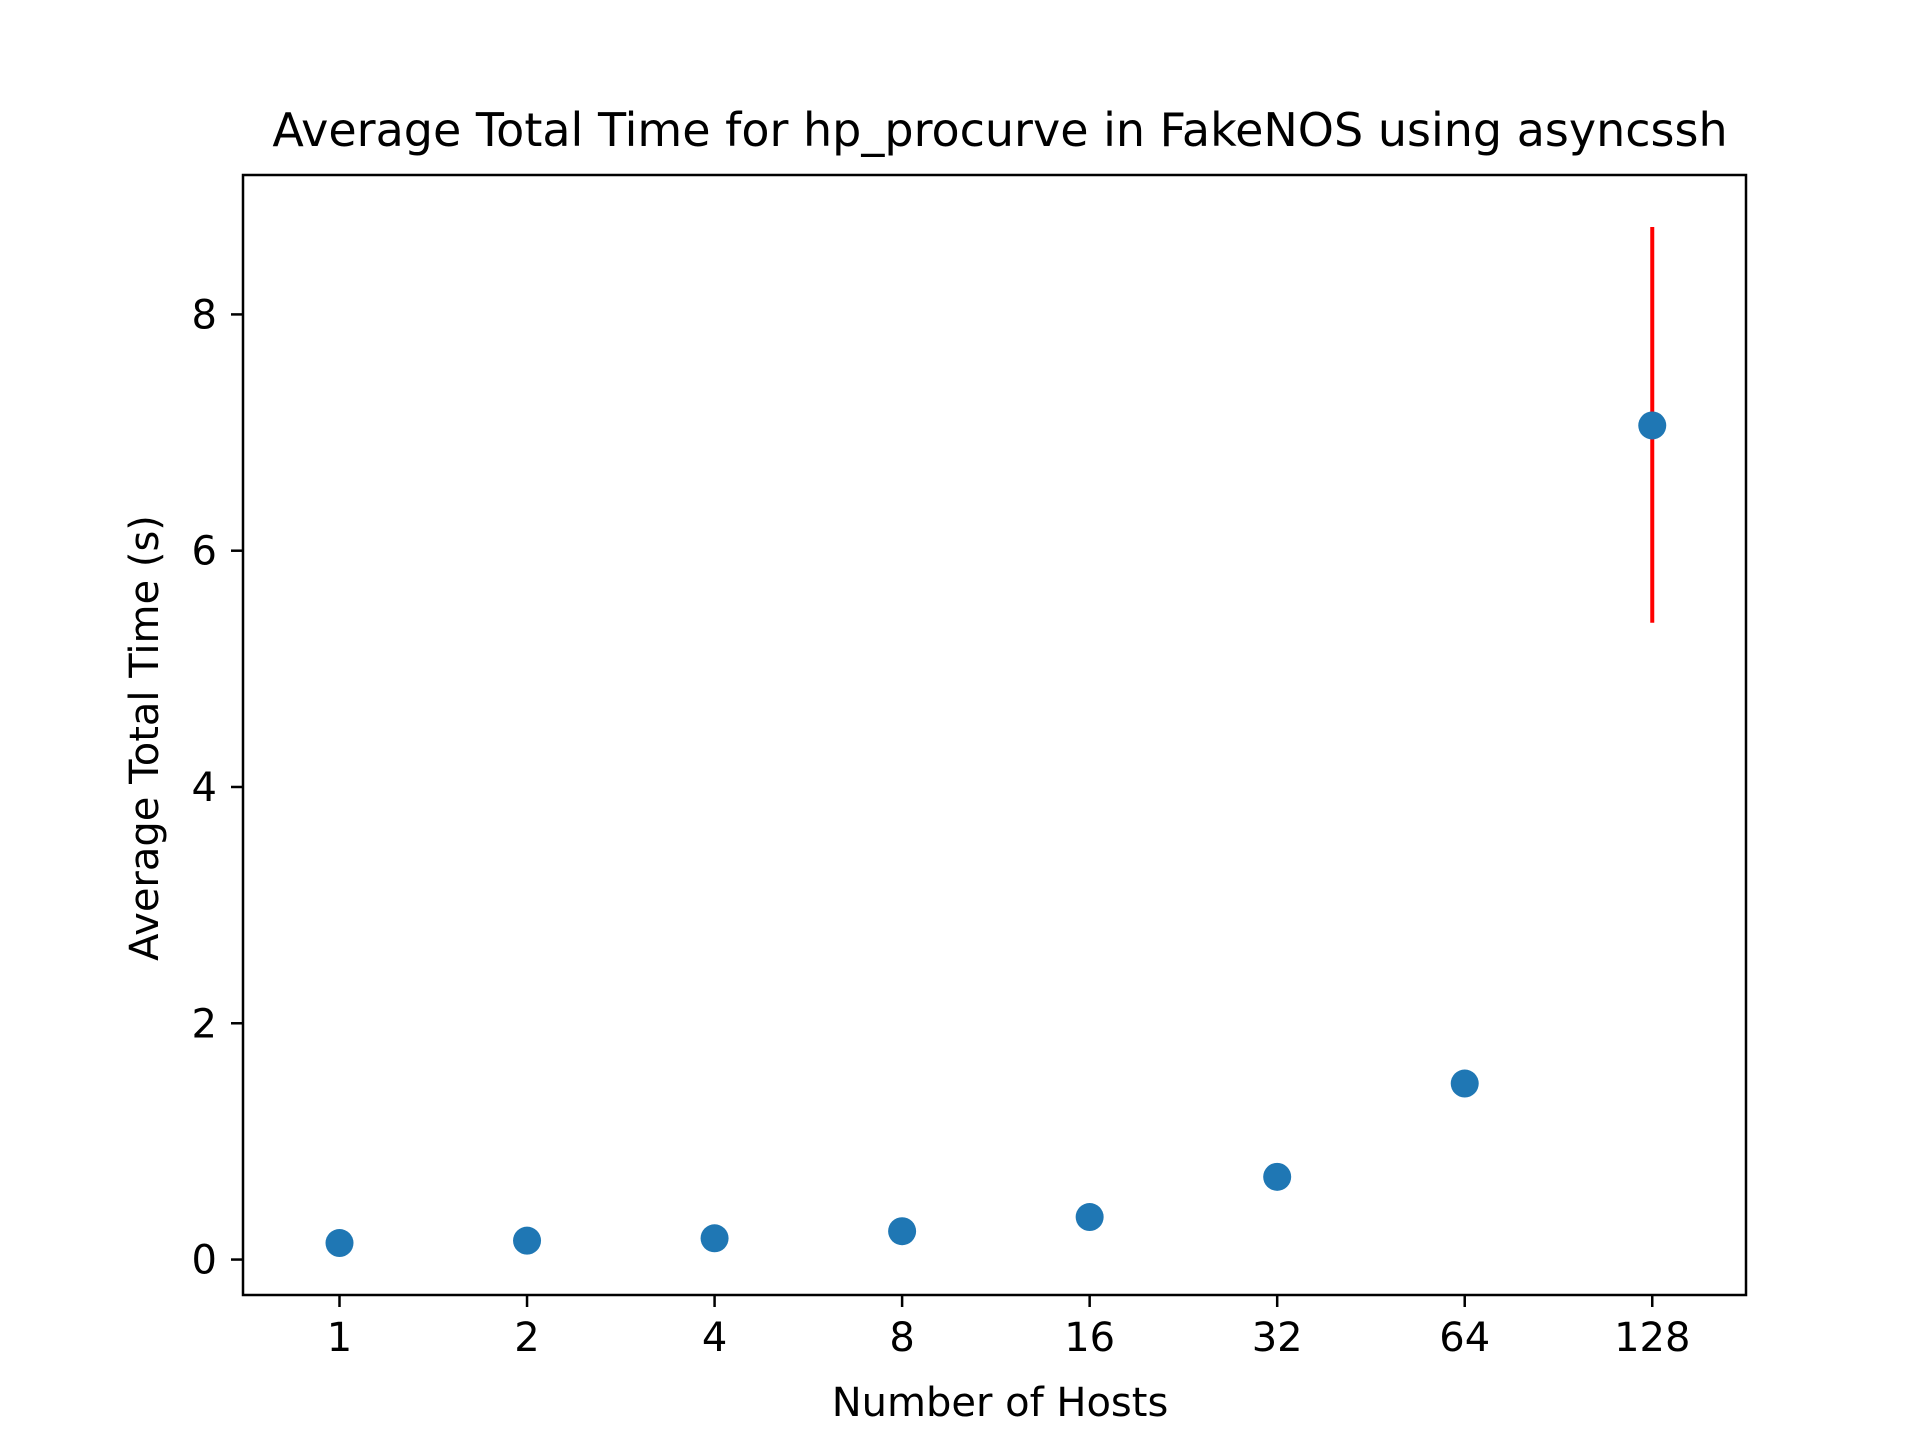 Image resolution: width=1920 pixels, height=1440 pixels. I want to click on x-tick-label: 16, so click(1089, 1338).